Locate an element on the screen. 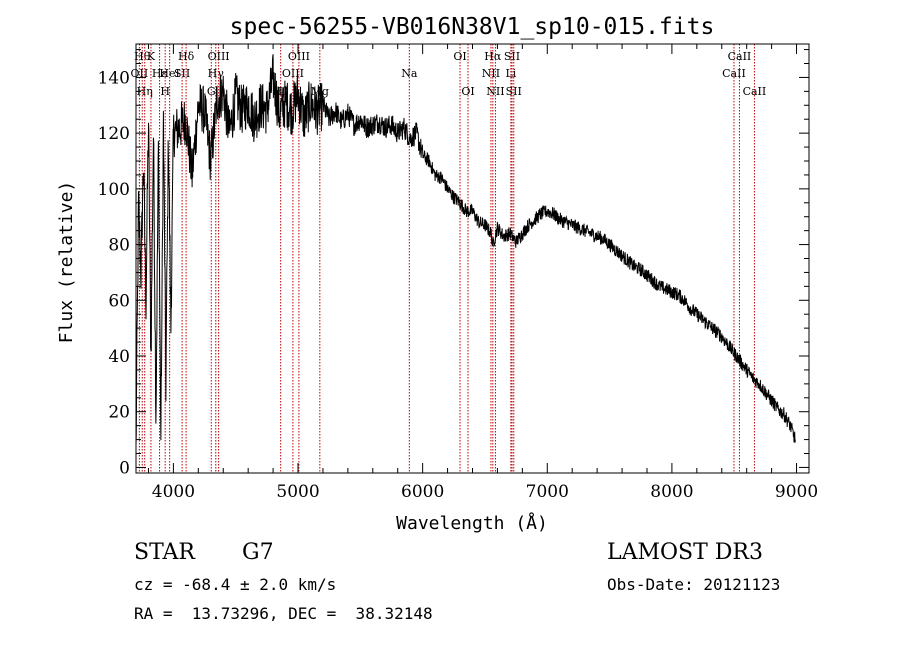  line-label-21: NII is located at coordinates (495, 91).